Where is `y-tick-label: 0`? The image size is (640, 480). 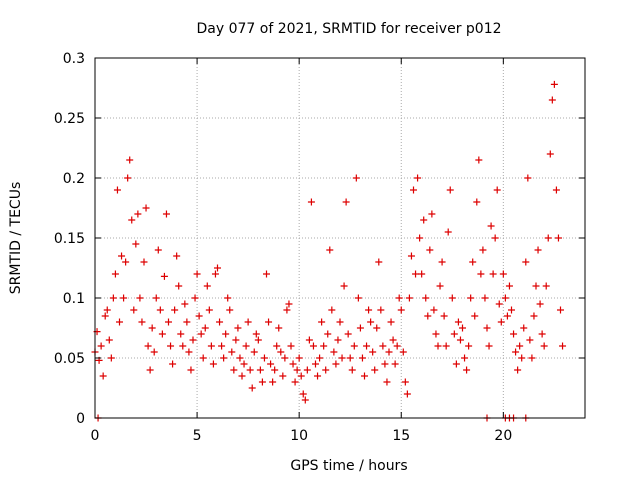 y-tick-label: 0 is located at coordinates (80, 419).